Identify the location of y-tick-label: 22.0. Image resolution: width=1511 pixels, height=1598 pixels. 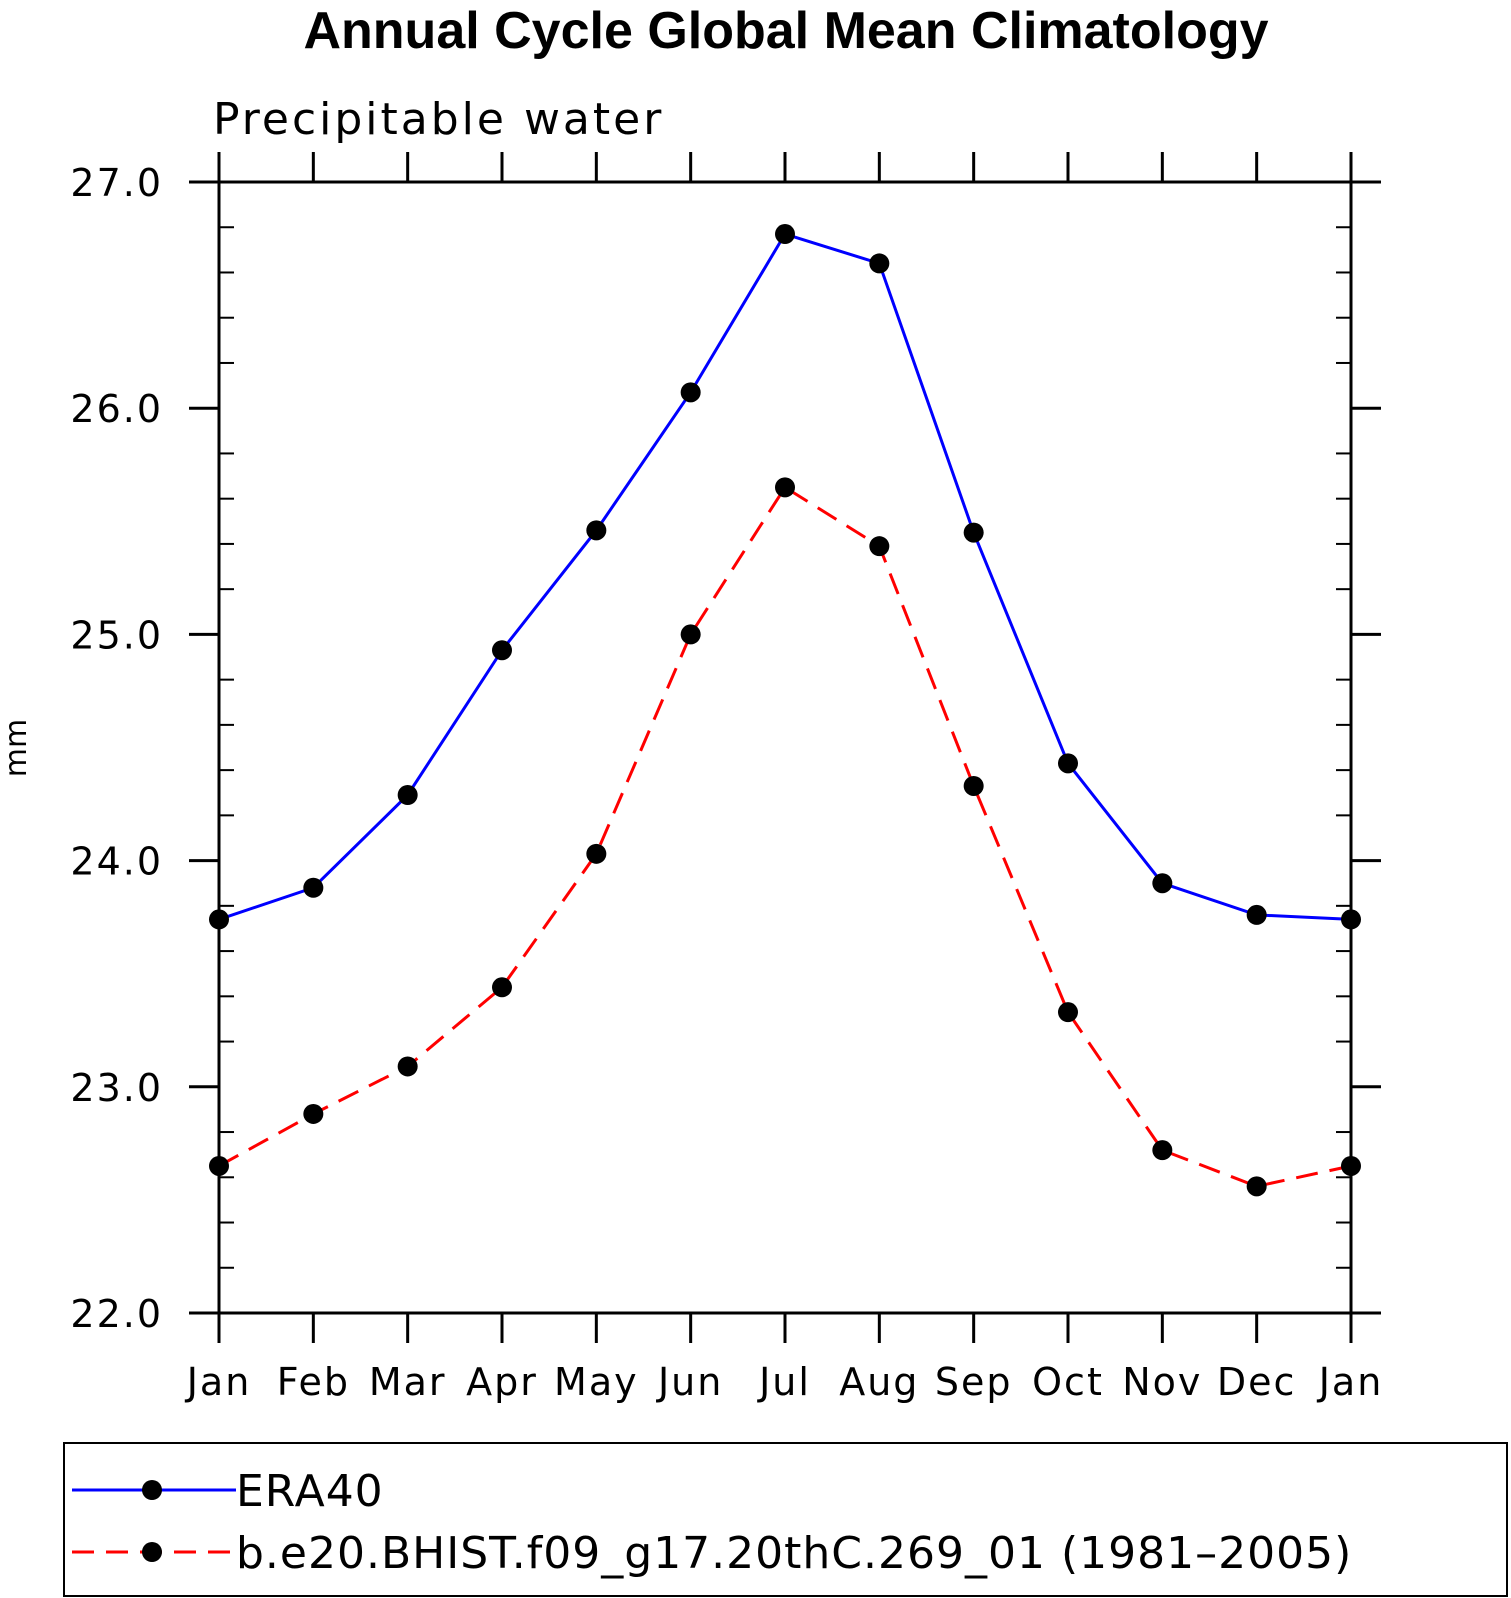
(116, 1314).